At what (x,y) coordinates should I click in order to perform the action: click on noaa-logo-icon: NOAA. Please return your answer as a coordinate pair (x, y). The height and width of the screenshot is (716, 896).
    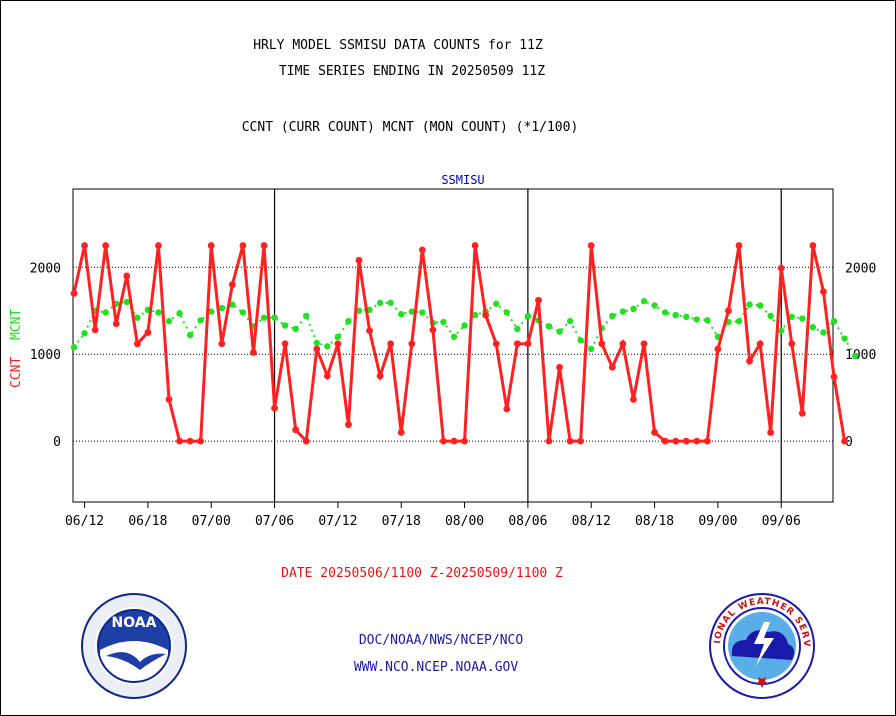
    Looking at the image, I should click on (134, 646).